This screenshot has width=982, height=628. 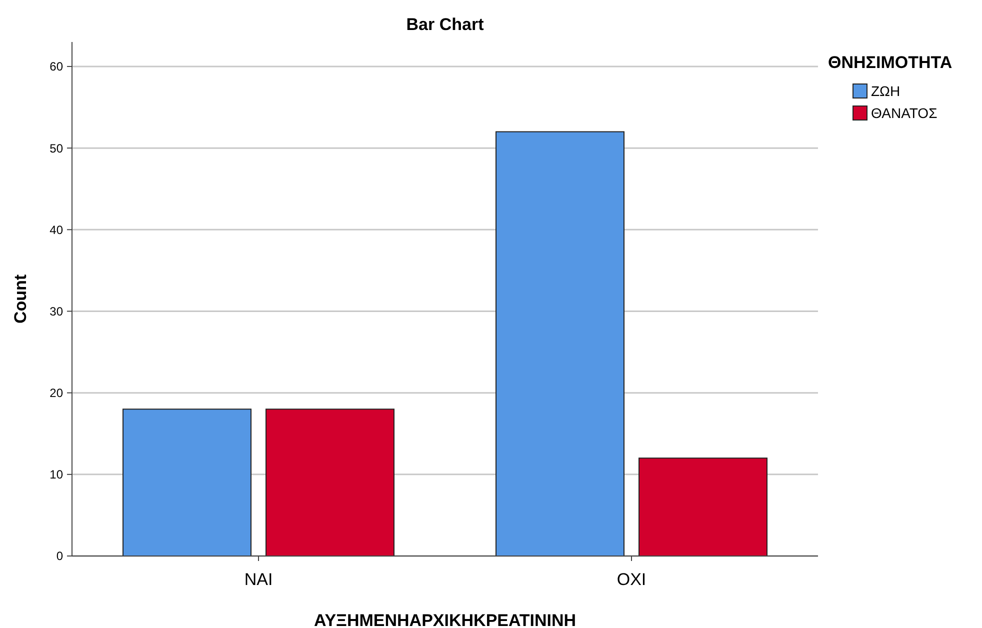 What do you see at coordinates (445, 619) in the screenshot?
I see `x-axis-title: ΑΥΞΗΜΕΝΗΑΡΧΙΚΗΚΡΕΑΤΙΝΙΝΗ` at bounding box center [445, 619].